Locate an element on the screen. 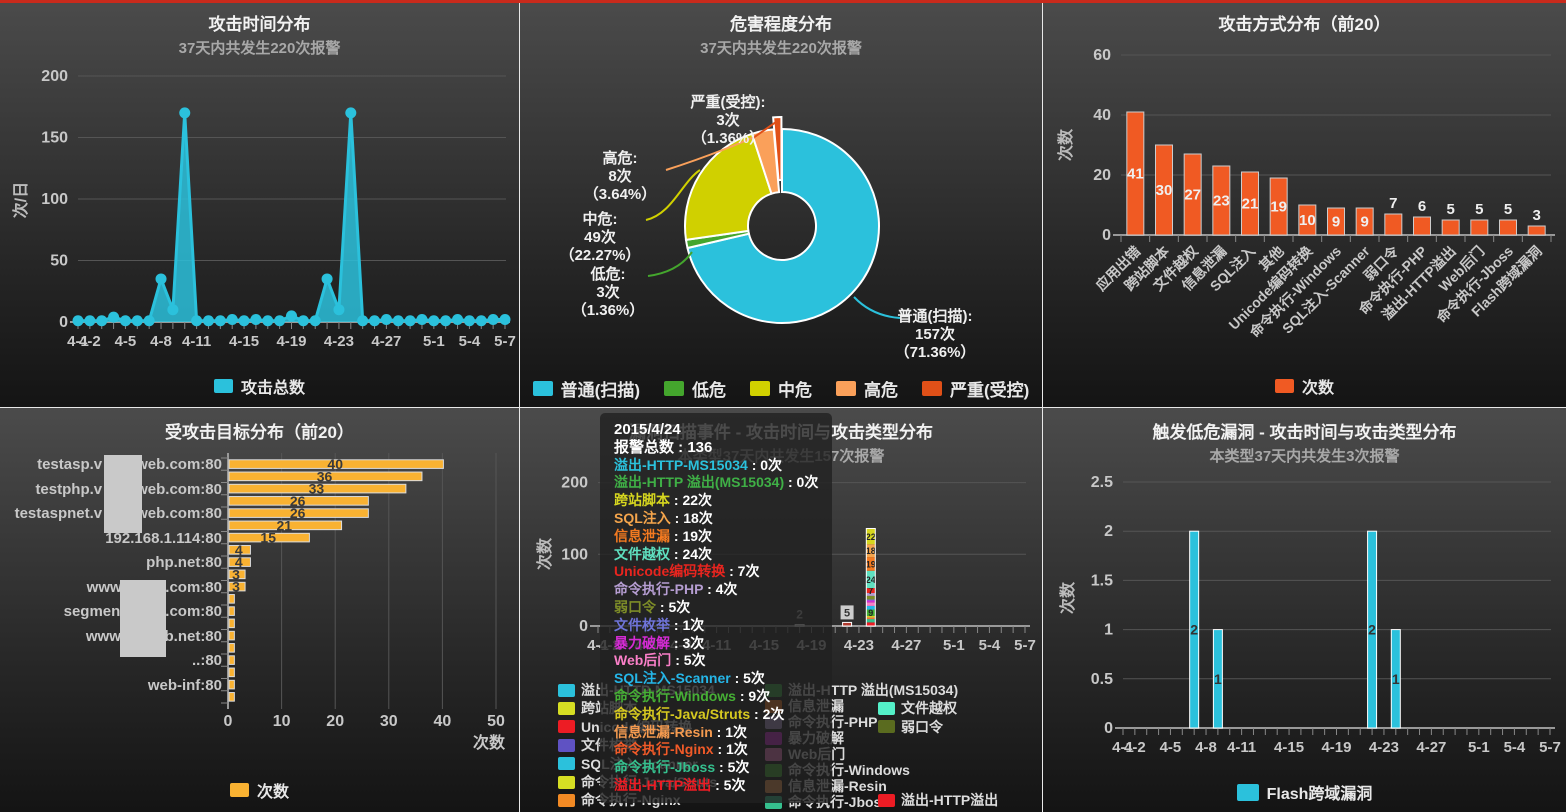  legend-item: 严重(受控) is located at coordinates (975, 388).